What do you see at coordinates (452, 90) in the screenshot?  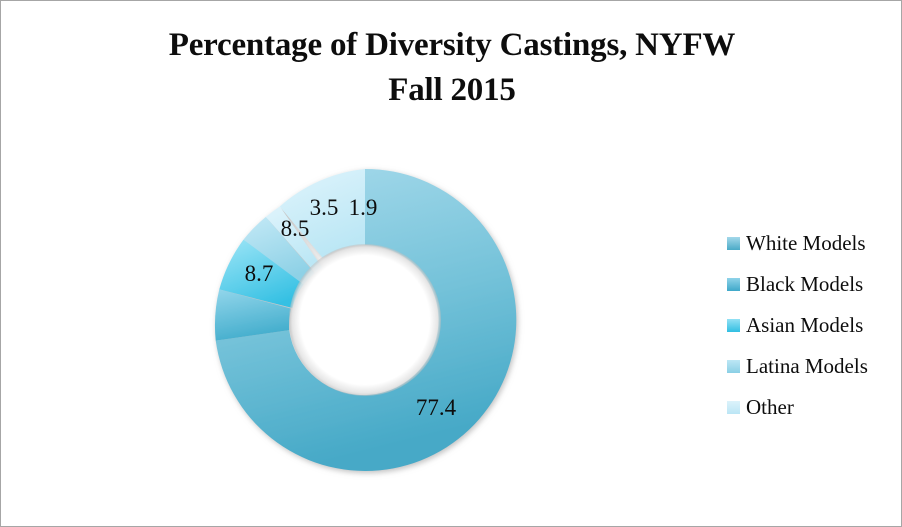 I see `chart-title-line-2: Fall 2015` at bounding box center [452, 90].